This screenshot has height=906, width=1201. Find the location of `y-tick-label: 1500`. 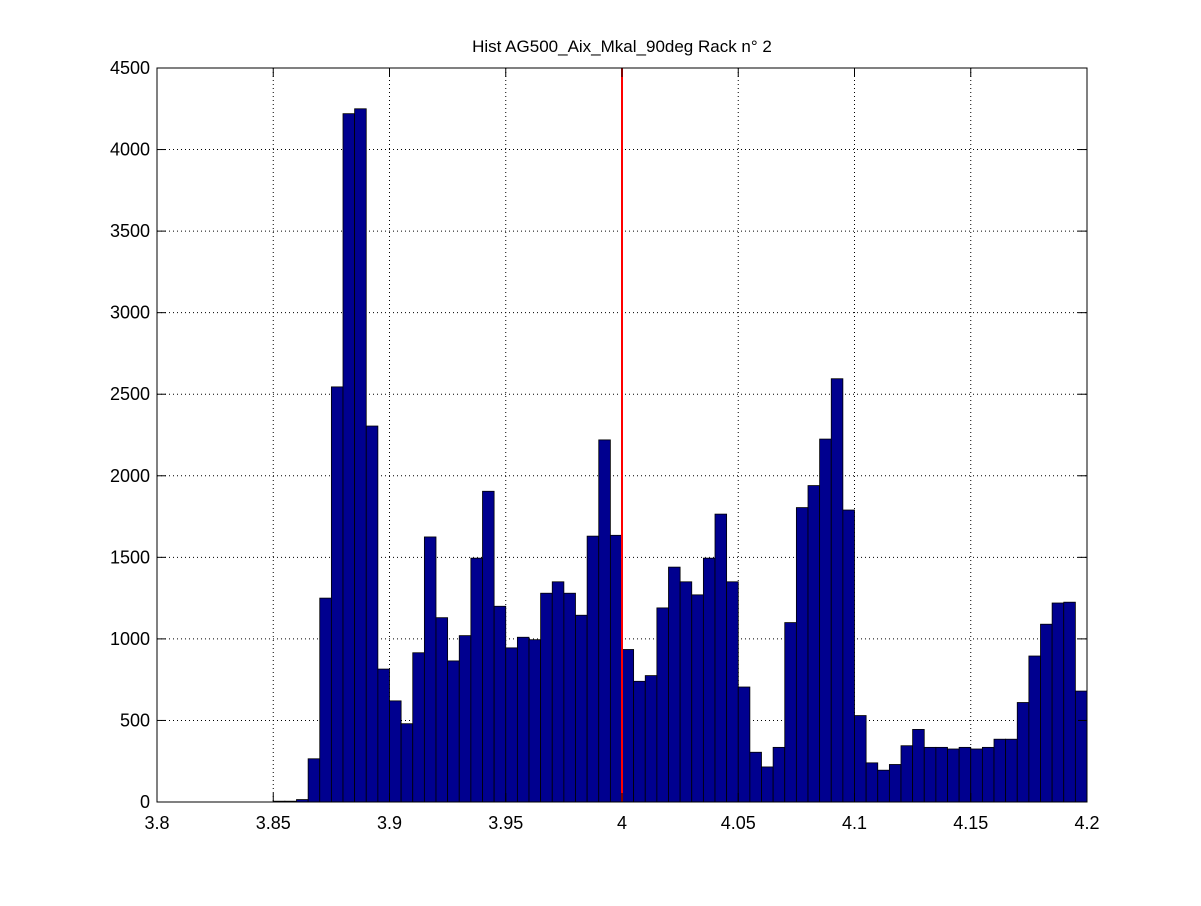

y-tick-label: 1500 is located at coordinates (130, 557).